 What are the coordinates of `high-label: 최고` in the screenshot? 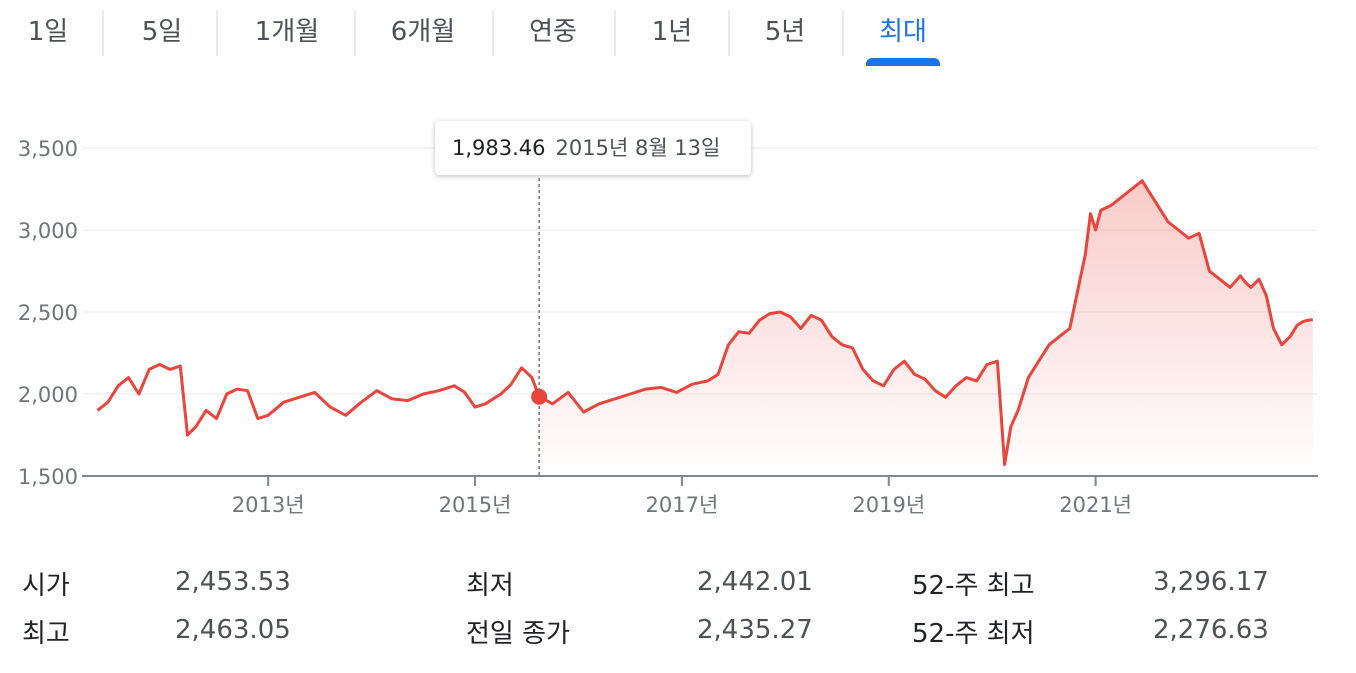 It's located at (46, 634).